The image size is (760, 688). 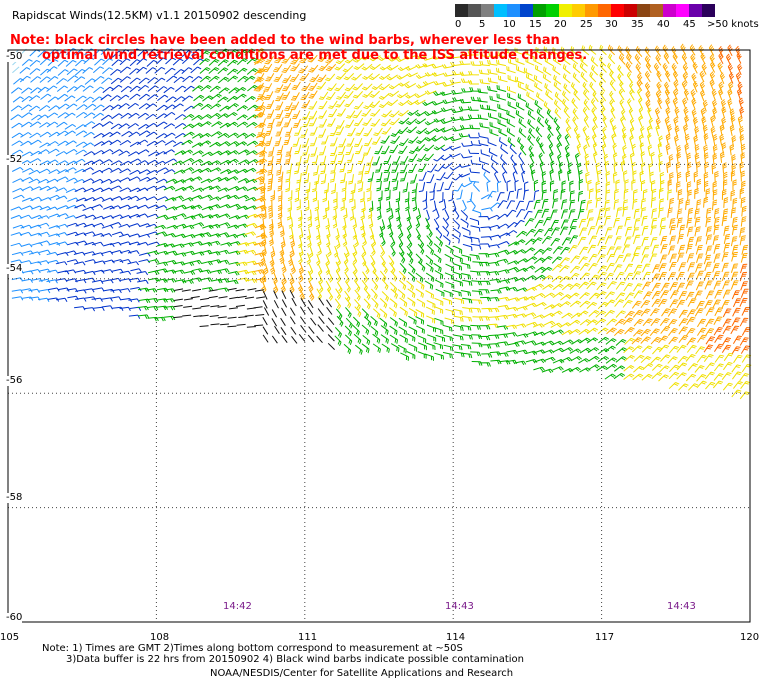 What do you see at coordinates (458, 24) in the screenshot?
I see `legend-label-0: 0` at bounding box center [458, 24].